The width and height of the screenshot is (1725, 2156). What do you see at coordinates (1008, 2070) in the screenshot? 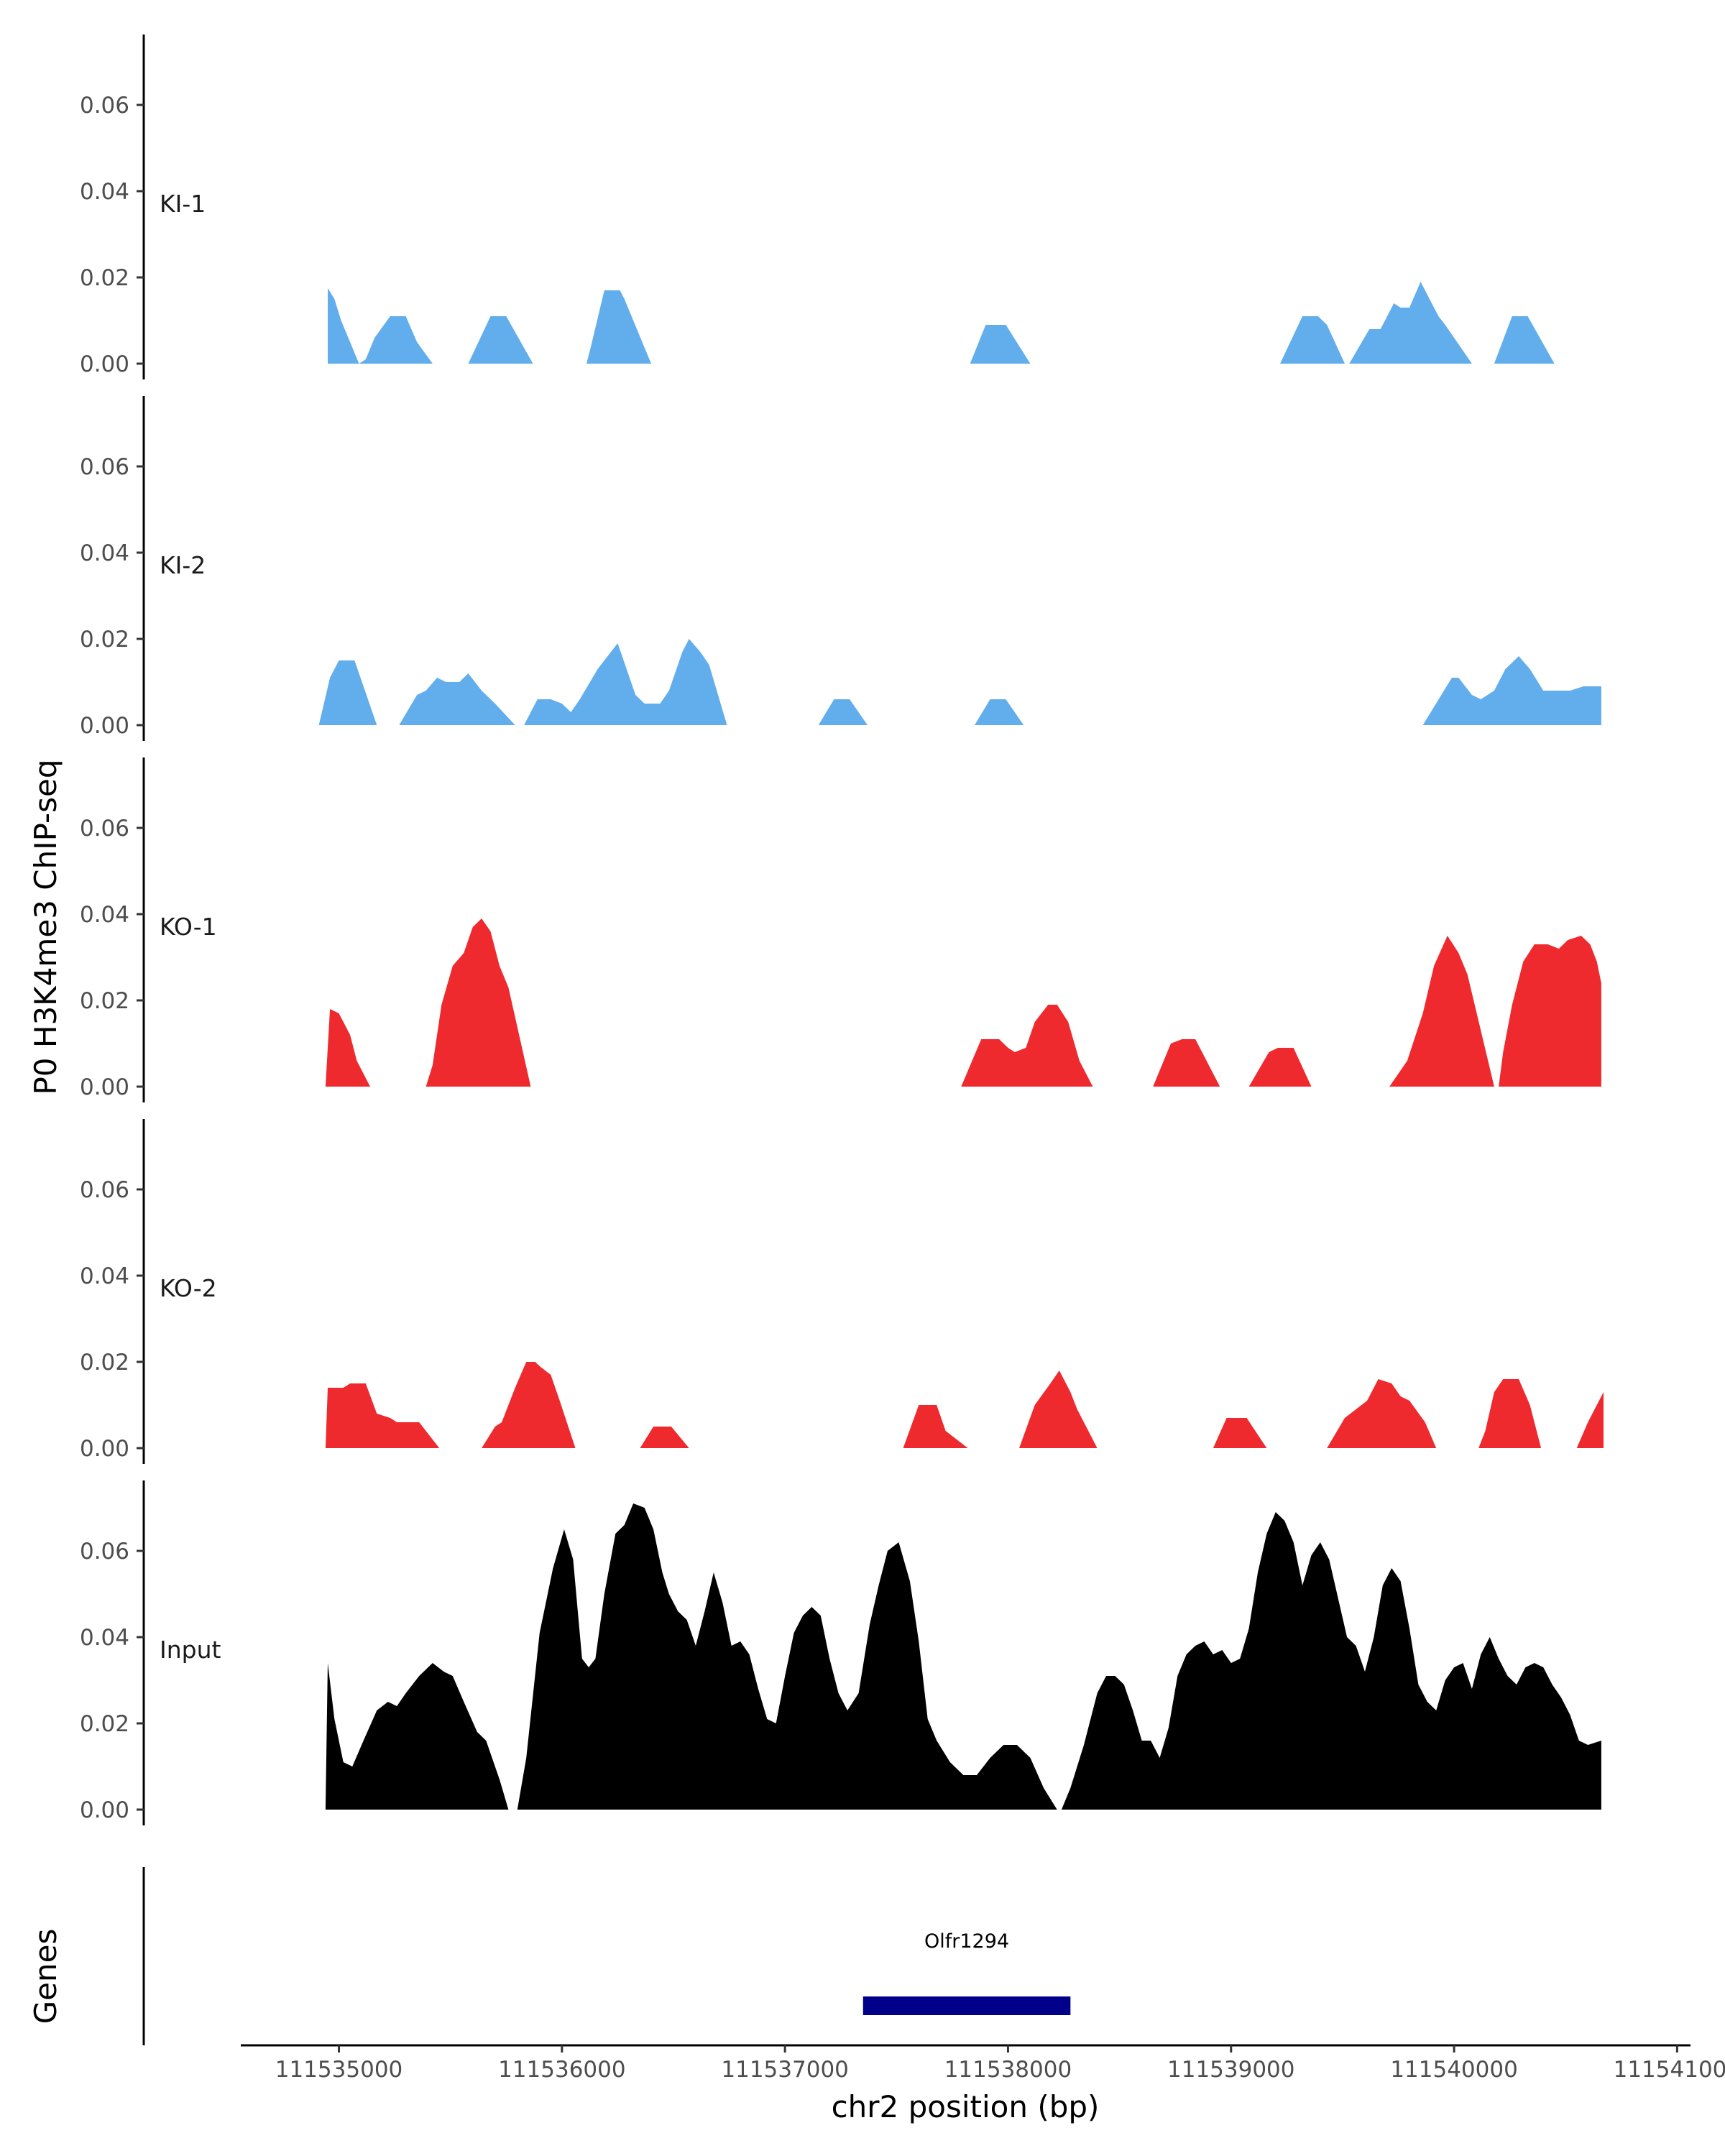
I see `x-tick-label: 111538000` at bounding box center [1008, 2070].